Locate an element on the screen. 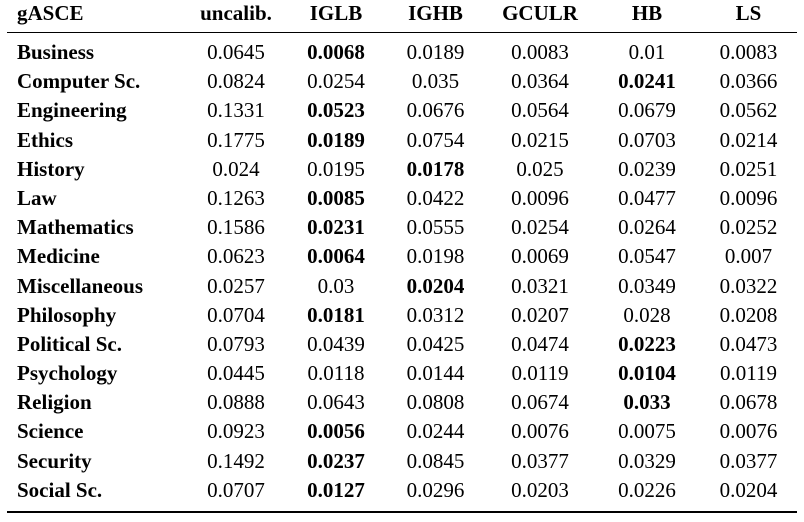 Image resolution: width=804 pixels, height=522 pixels. value-cell: 0.0349 is located at coordinates (647, 285).